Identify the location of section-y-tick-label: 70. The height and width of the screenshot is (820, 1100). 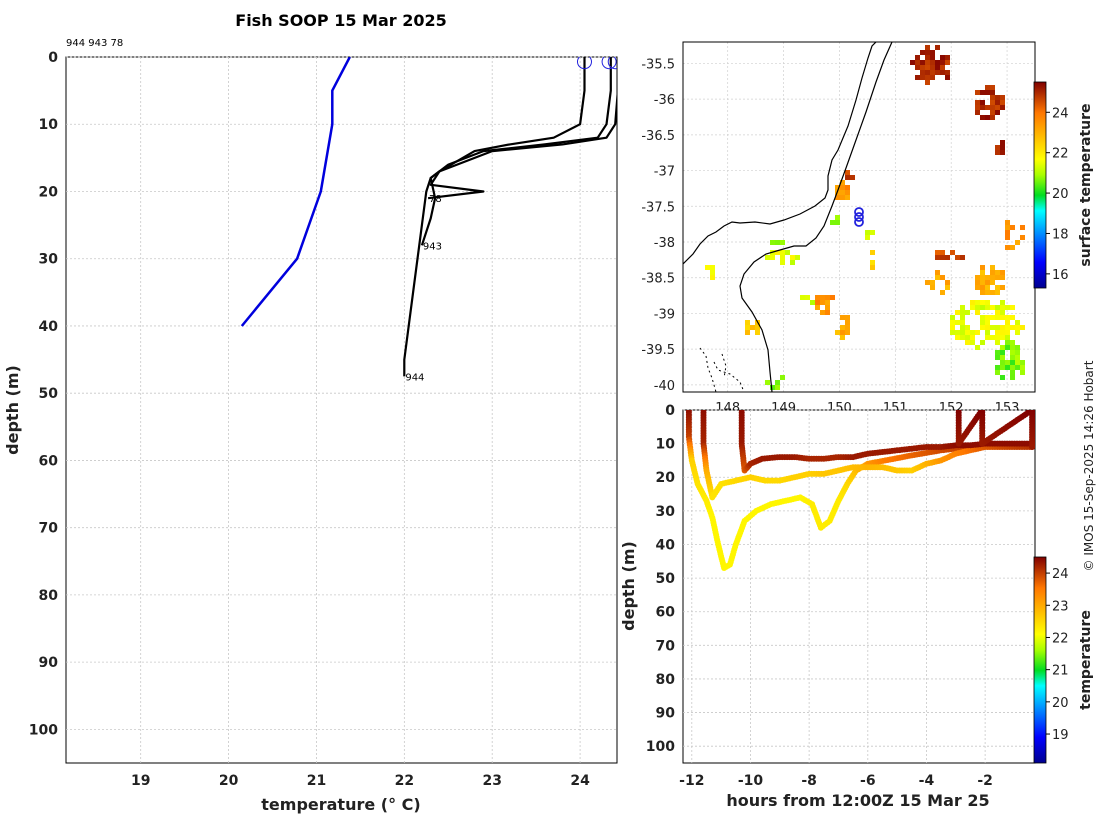
(666, 646).